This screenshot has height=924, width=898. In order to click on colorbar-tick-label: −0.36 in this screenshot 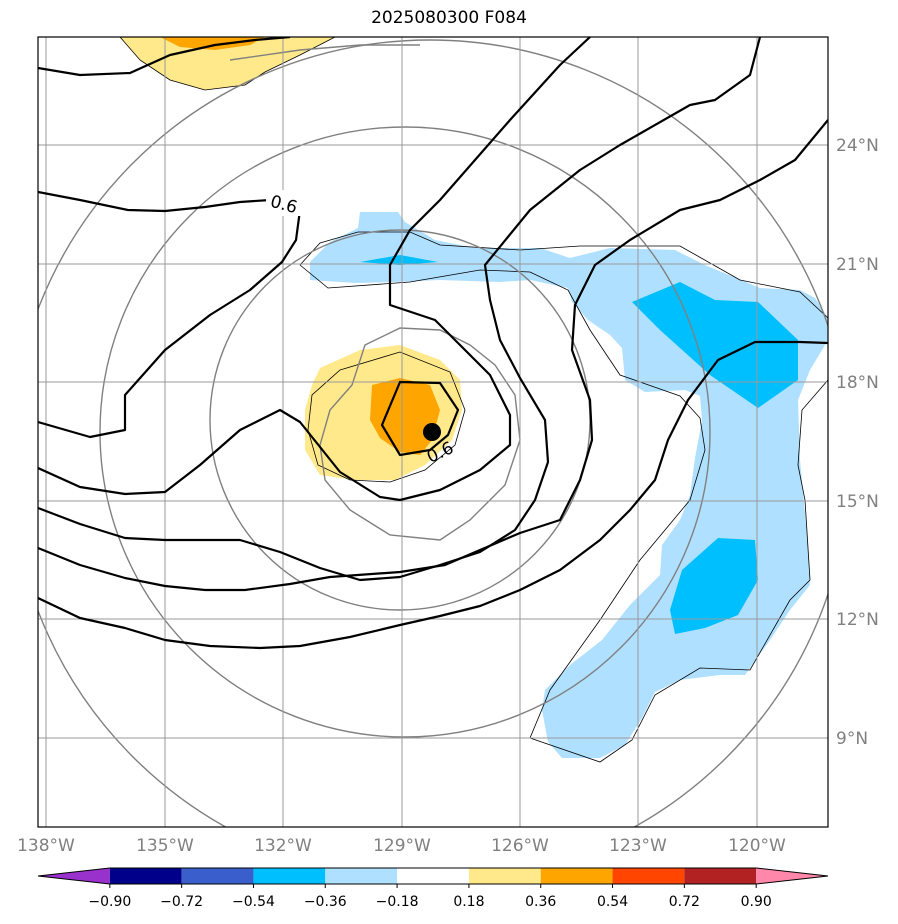, I will do `click(325, 902)`.